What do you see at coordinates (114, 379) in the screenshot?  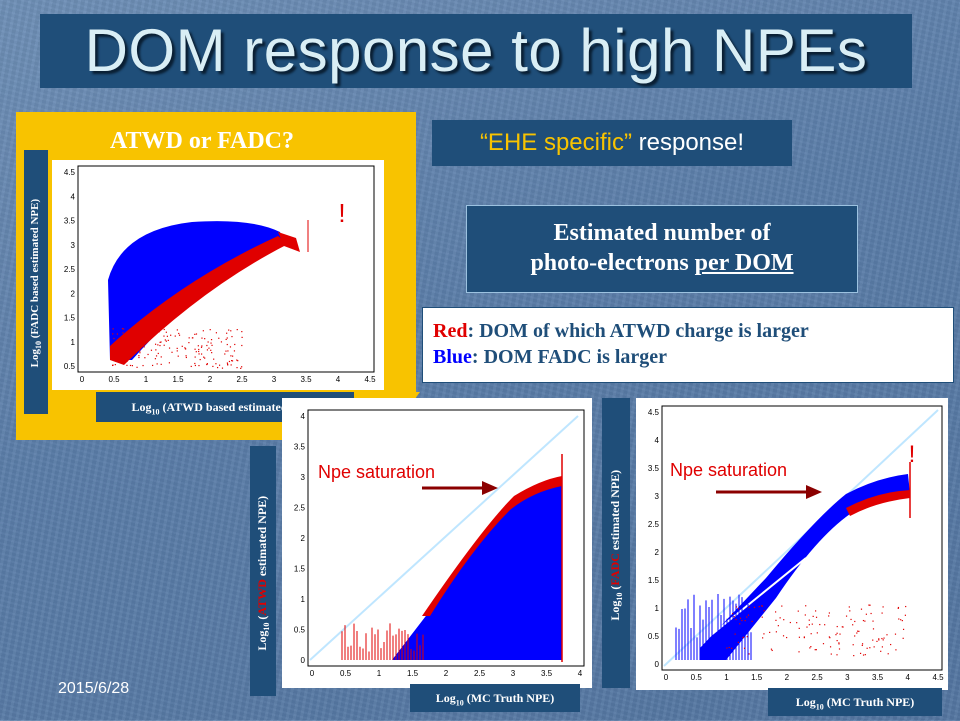 I see `plot1-xtick-label: 0.5` at bounding box center [114, 379].